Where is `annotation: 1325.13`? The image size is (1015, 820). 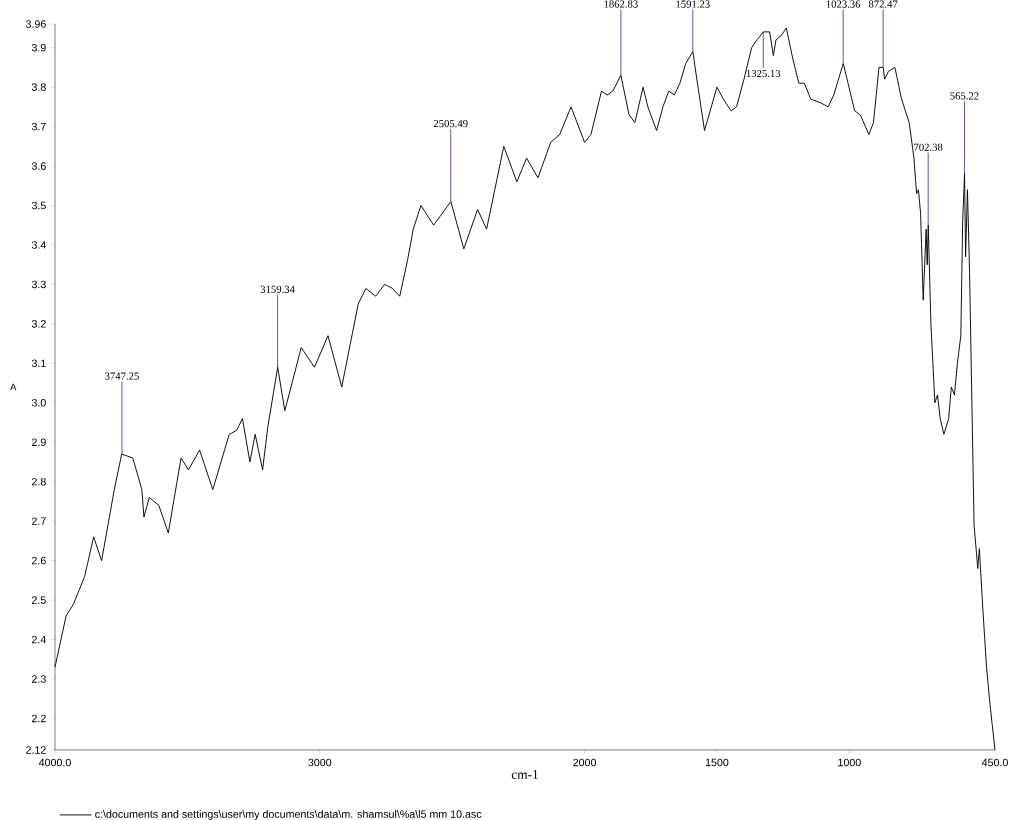 annotation: 1325.13 is located at coordinates (763, 73).